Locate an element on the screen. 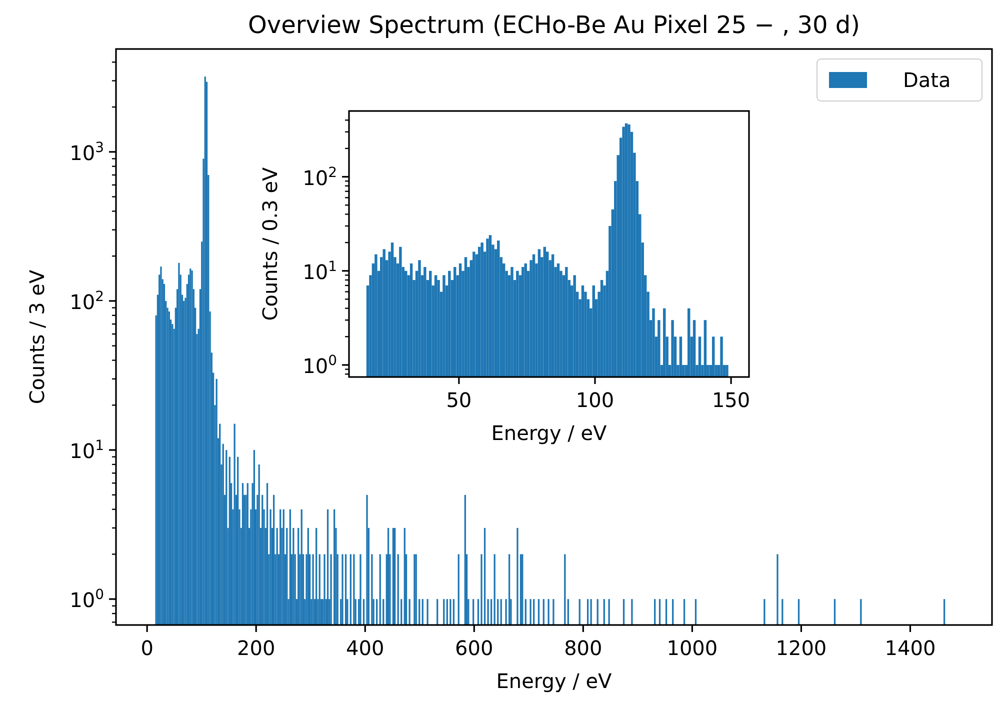  x-tick-label: 150 is located at coordinates (731, 400).